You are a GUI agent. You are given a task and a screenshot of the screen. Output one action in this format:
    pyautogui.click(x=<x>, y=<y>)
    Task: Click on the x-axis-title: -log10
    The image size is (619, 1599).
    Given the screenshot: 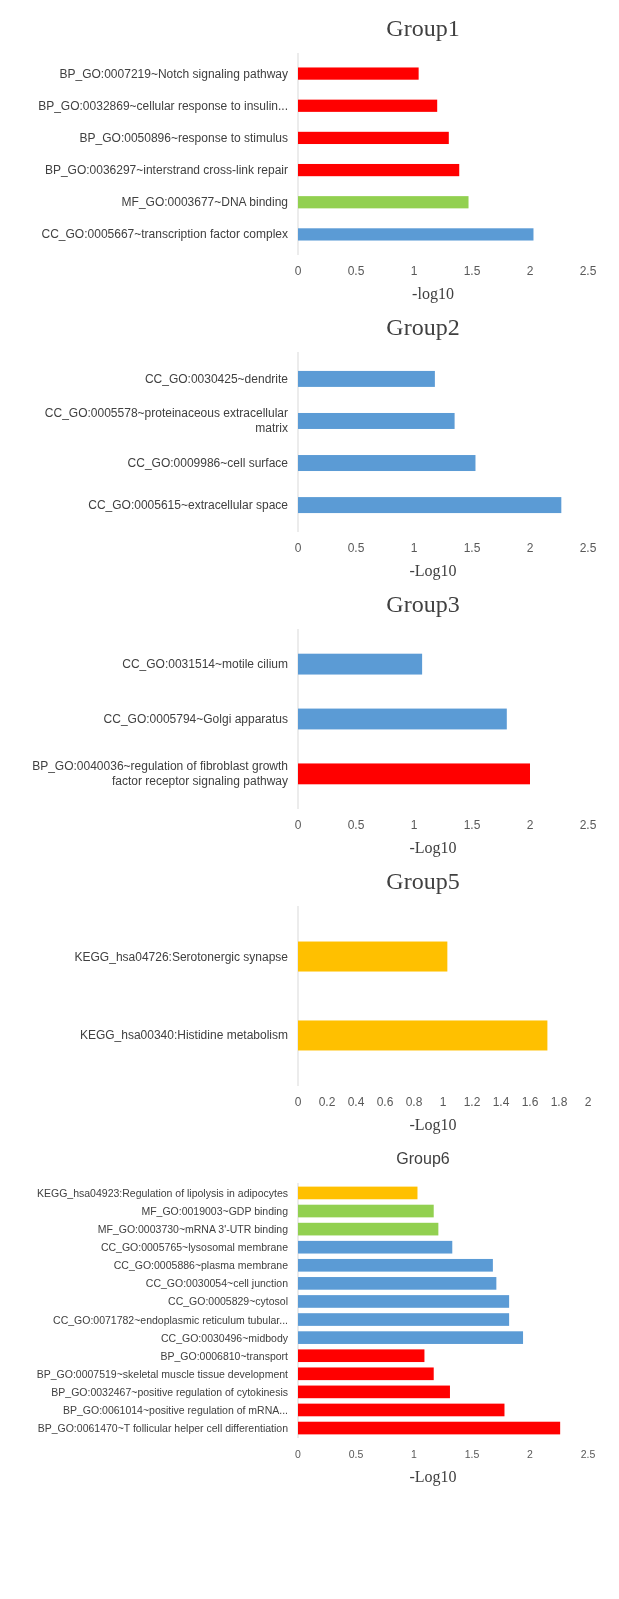 What is the action you would take?
    pyautogui.click(x=433, y=294)
    